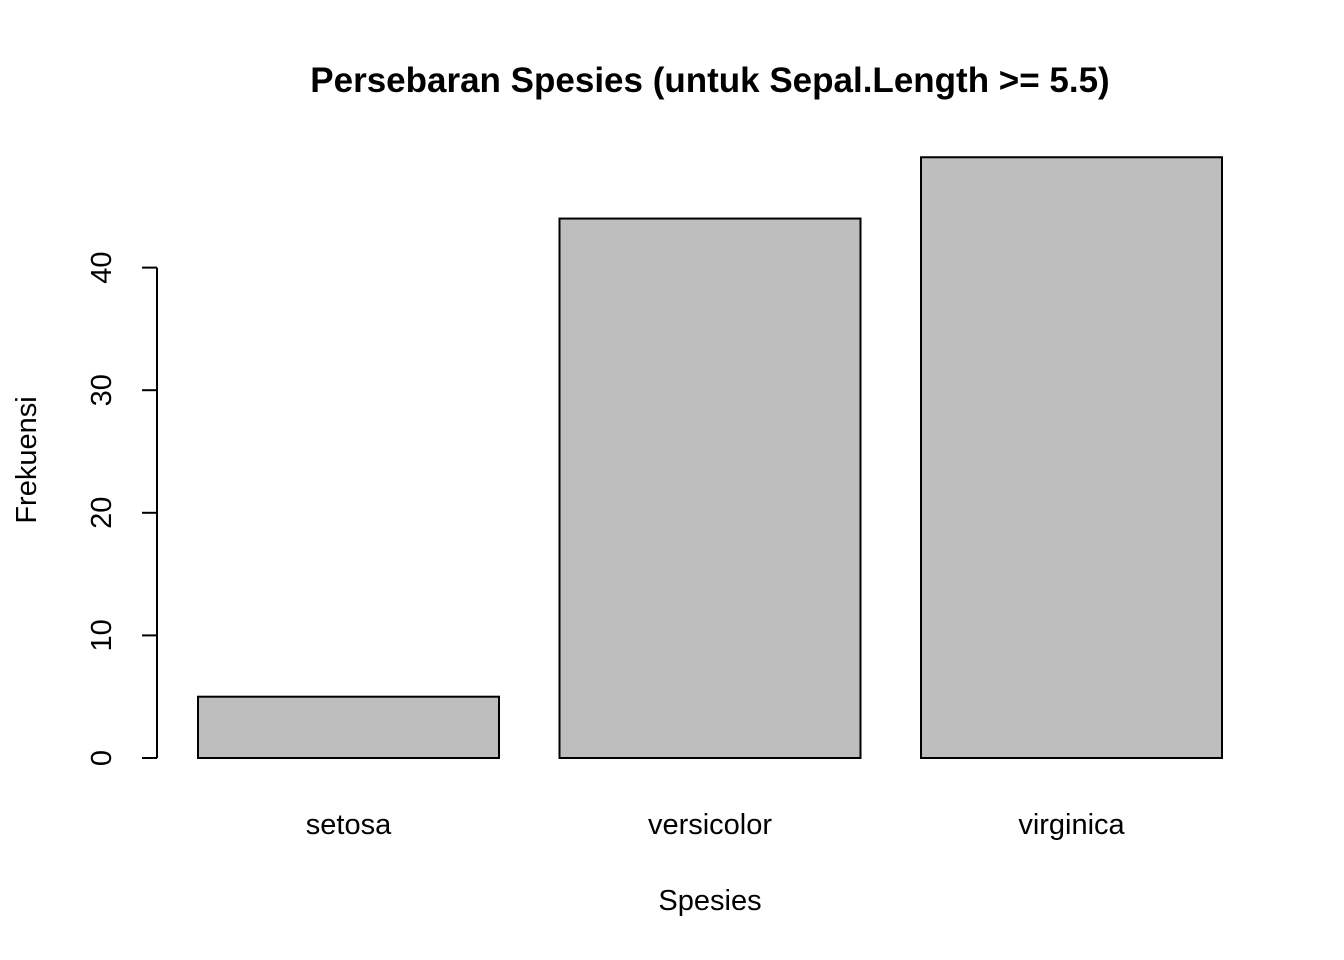 The width and height of the screenshot is (1344, 960). I want to click on y-tick-label-0: 0, so click(102, 758).